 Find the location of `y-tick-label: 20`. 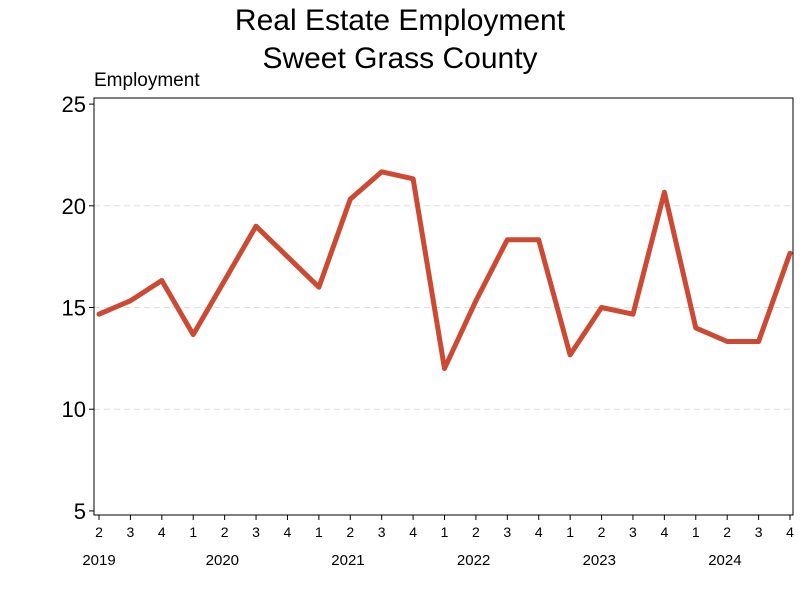

y-tick-label: 20 is located at coordinates (74, 206).